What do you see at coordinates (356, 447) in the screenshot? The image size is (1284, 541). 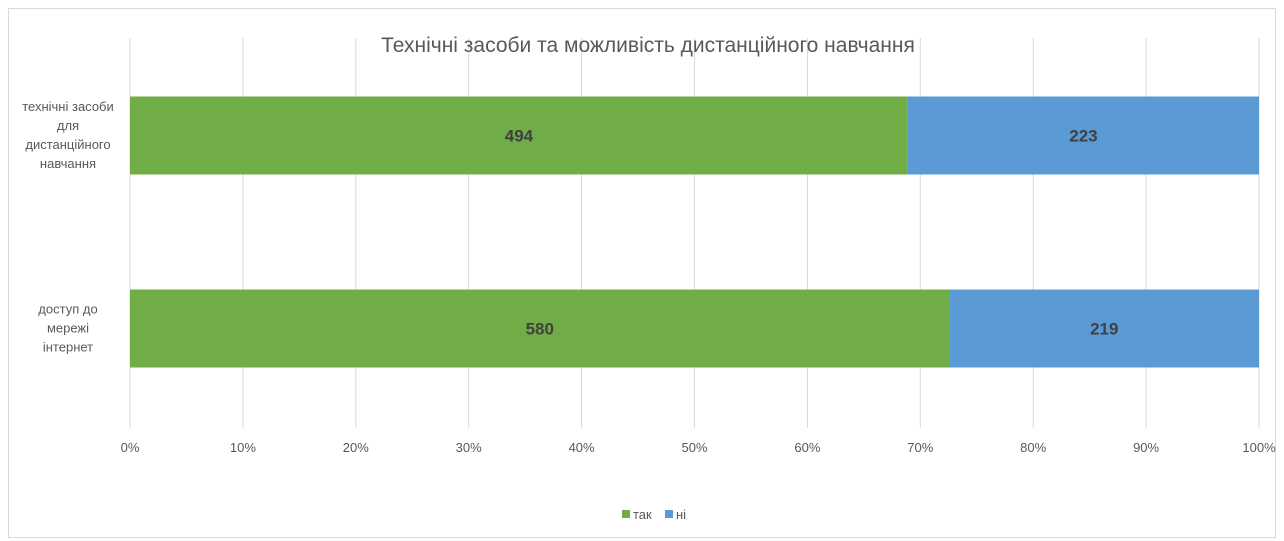 I see `x-tick-label: 20%` at bounding box center [356, 447].